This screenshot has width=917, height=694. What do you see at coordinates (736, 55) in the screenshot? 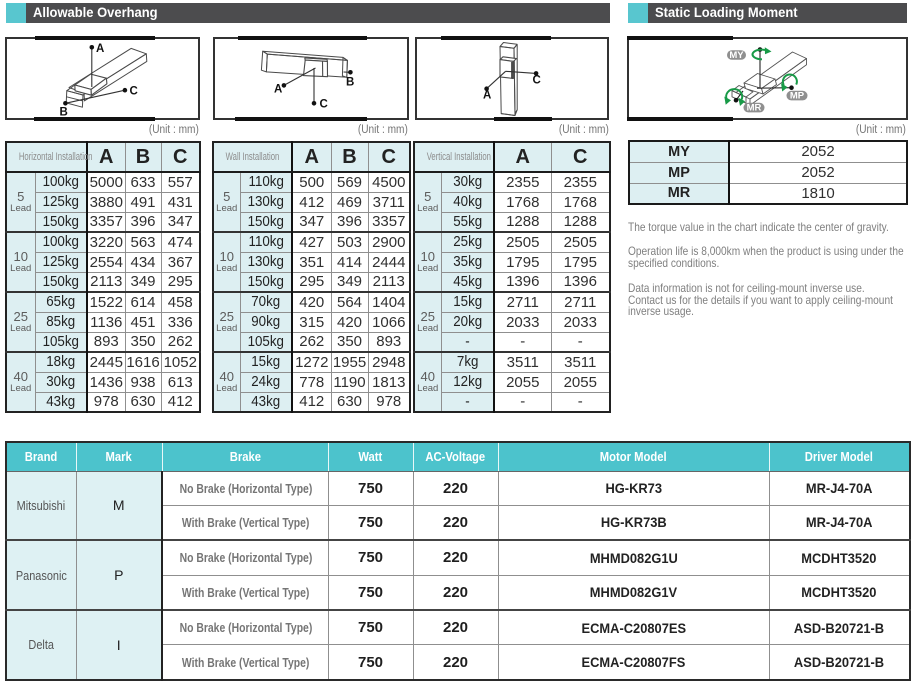
I see `svg-text: MY` at bounding box center [736, 55].